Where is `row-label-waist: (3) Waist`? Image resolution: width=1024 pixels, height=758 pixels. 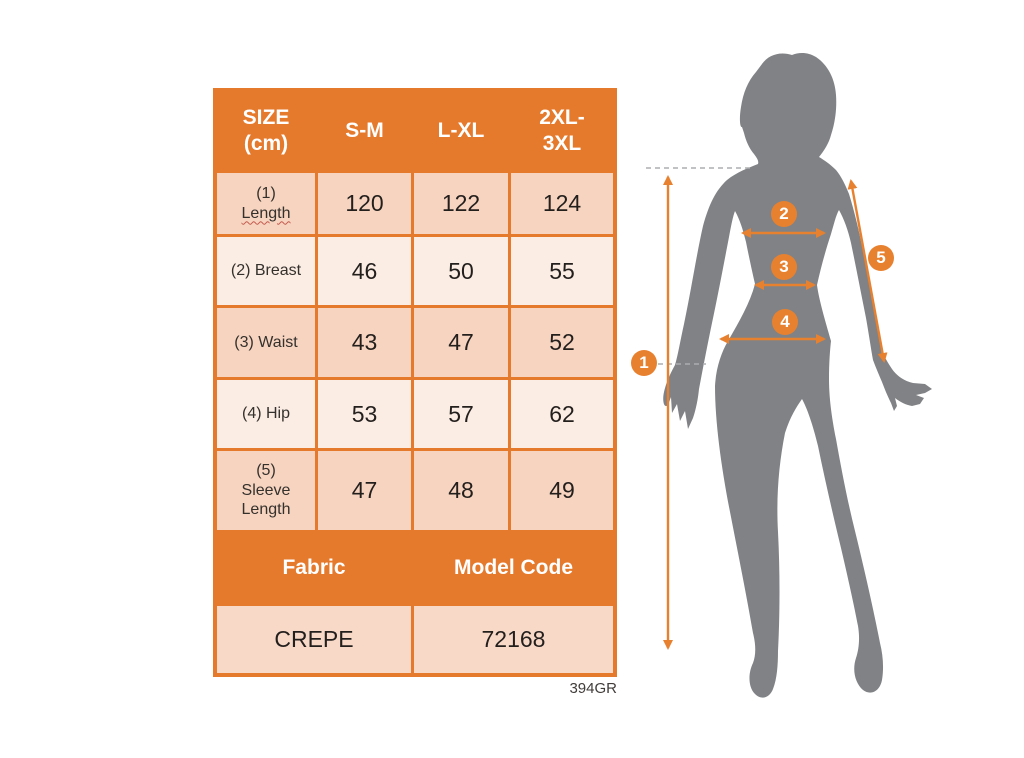 row-label-waist: (3) Waist is located at coordinates (266, 342).